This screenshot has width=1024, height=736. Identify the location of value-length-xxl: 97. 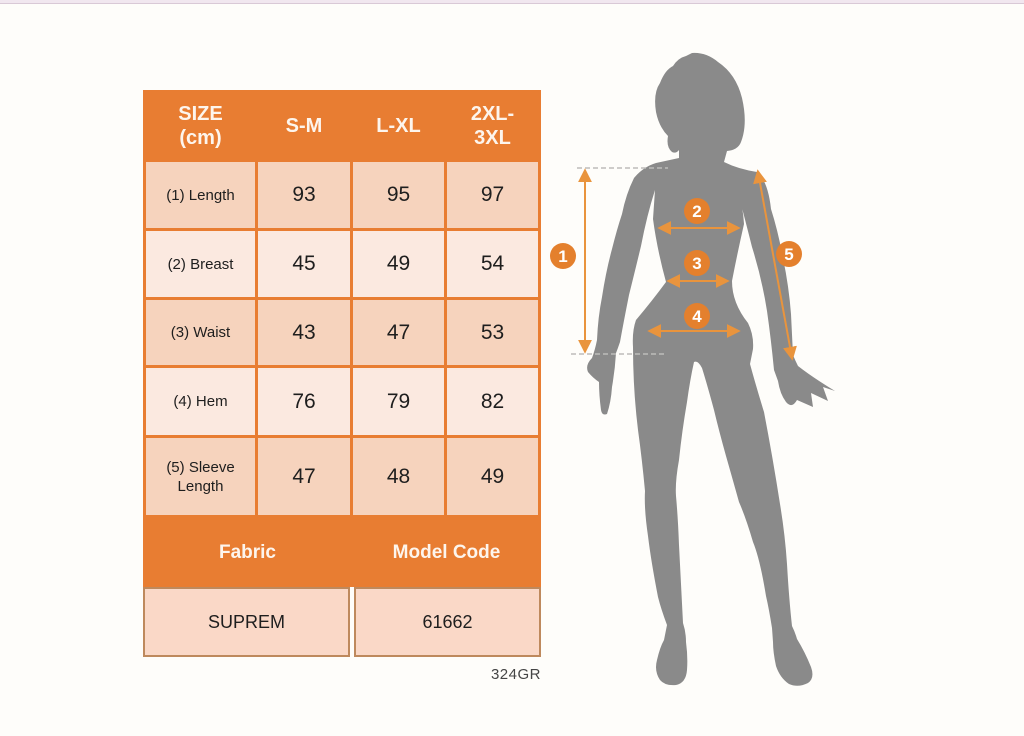
(492, 195).